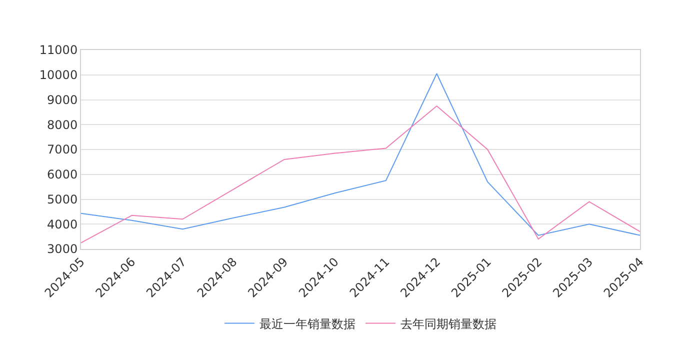 Image resolution: width=680 pixels, height=350 pixels. Describe the element at coordinates (308, 323) in the screenshot. I see `legend-label: 最近一年销量数据` at that location.